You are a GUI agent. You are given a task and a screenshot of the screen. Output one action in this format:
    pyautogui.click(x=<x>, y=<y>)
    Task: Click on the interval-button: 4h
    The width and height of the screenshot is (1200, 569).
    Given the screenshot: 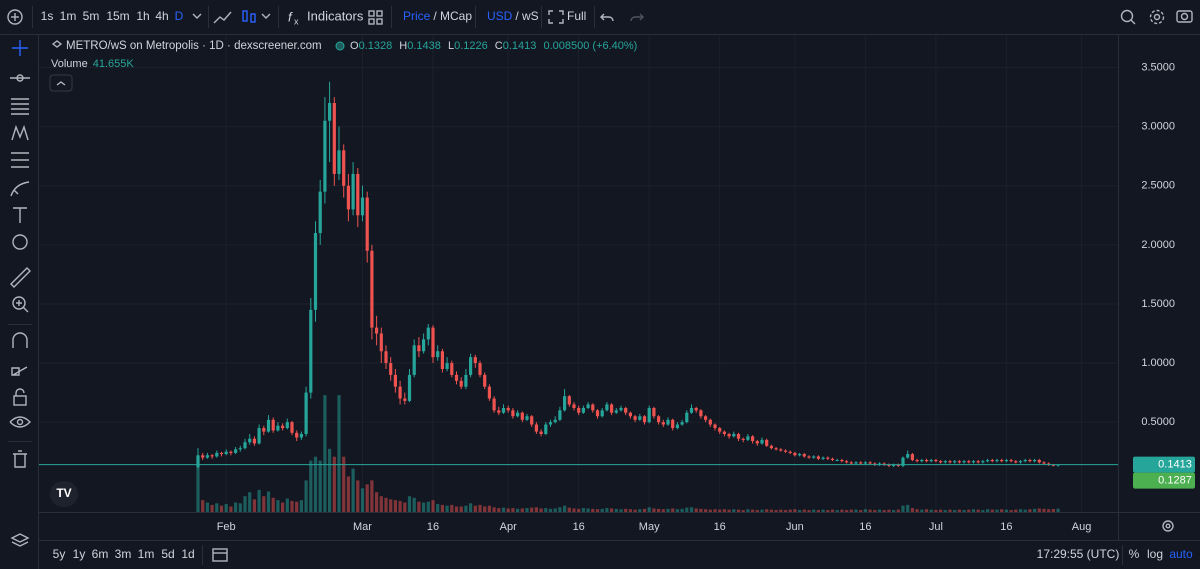 What is the action you would take?
    pyautogui.click(x=161, y=16)
    